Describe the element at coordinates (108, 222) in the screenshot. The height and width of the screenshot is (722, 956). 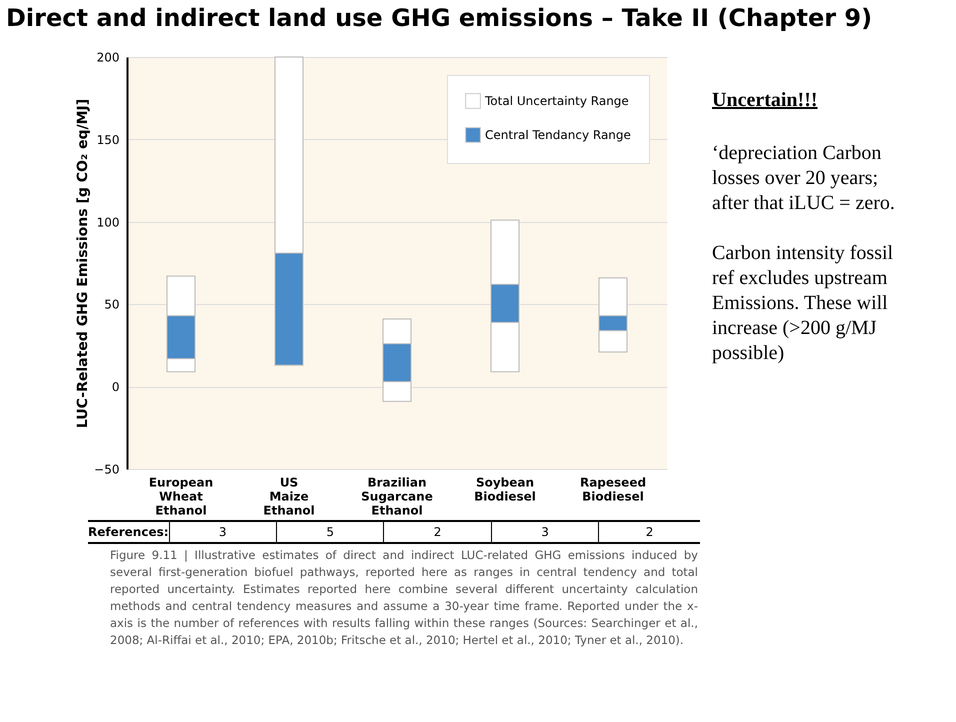
I see `y-tick-label: 100` at that location.